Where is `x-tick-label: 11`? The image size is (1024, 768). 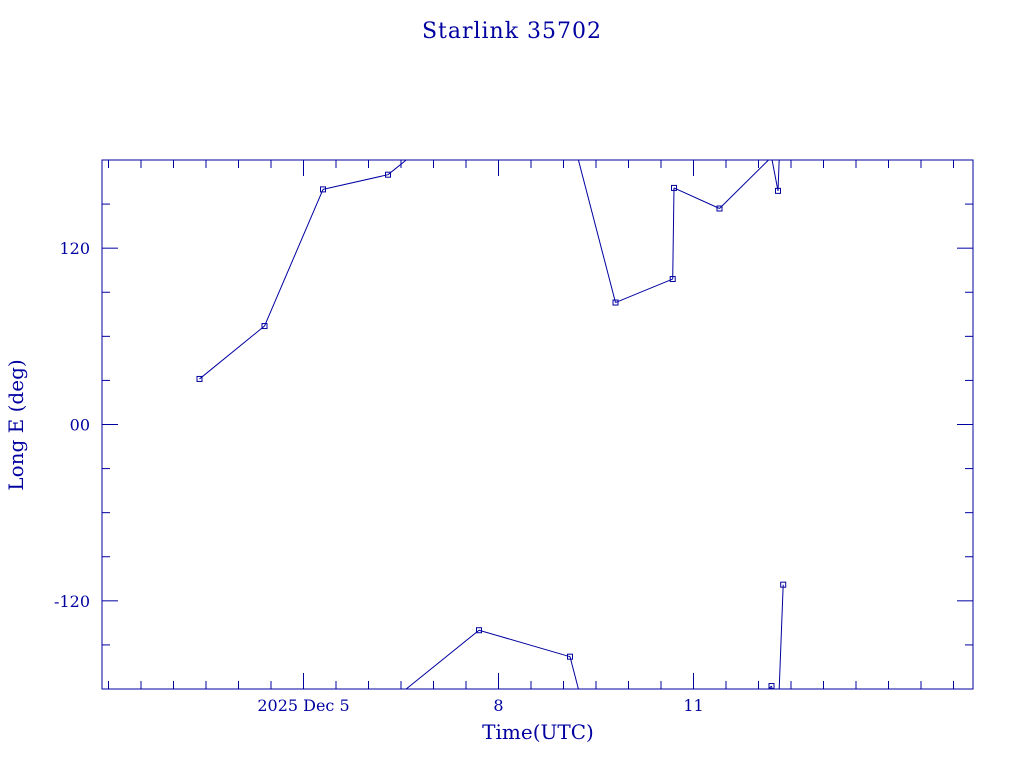
x-tick-label: 11 is located at coordinates (693, 705).